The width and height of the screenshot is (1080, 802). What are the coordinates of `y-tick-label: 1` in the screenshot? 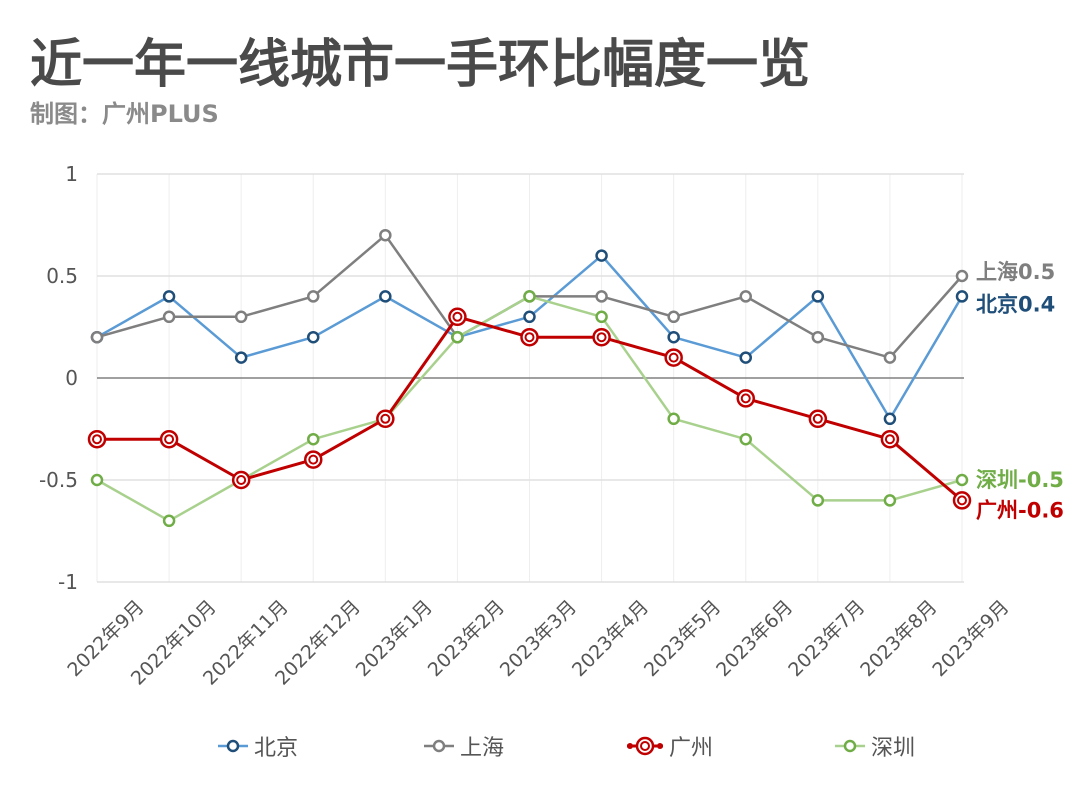 It's located at (71, 174).